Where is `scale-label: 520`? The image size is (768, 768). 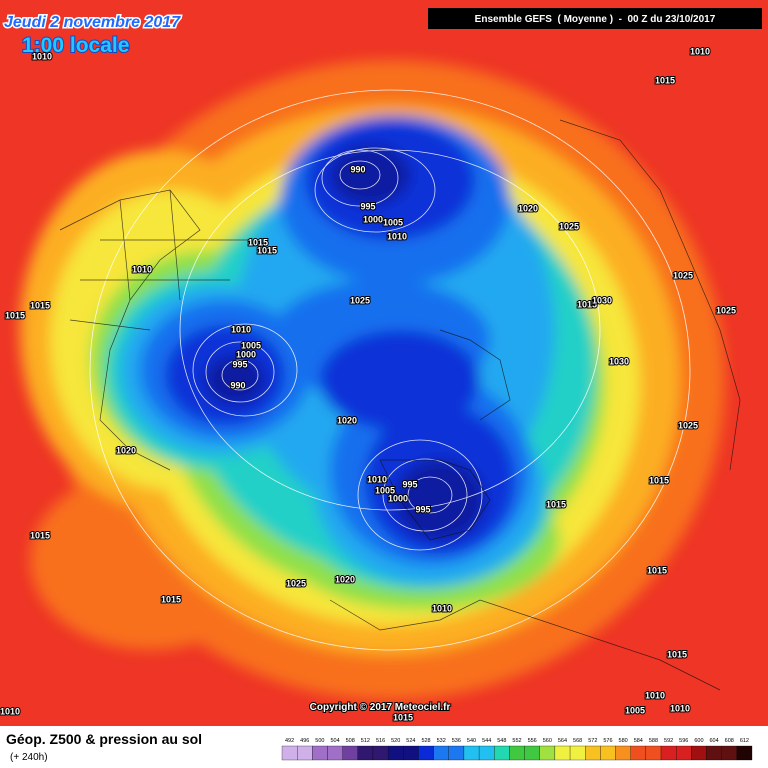 scale-label: 520 is located at coordinates (395, 741).